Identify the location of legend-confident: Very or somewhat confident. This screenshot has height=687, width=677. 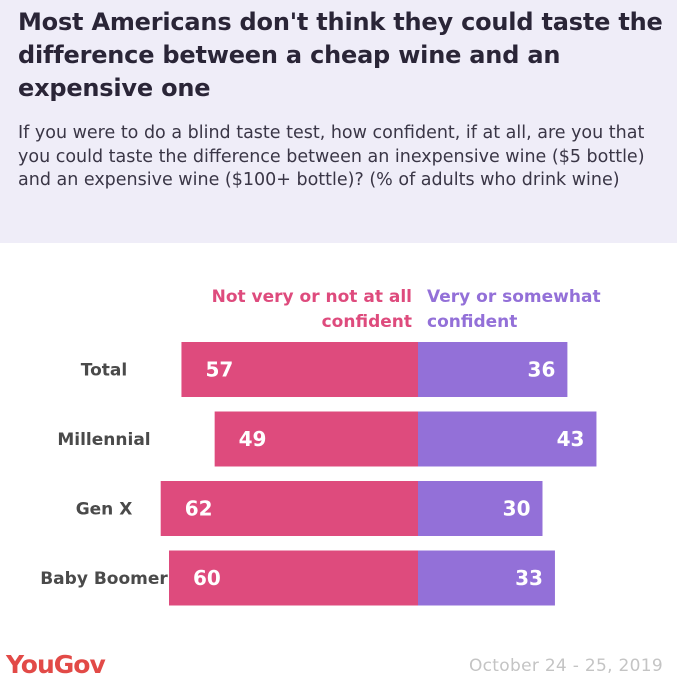
(514, 309).